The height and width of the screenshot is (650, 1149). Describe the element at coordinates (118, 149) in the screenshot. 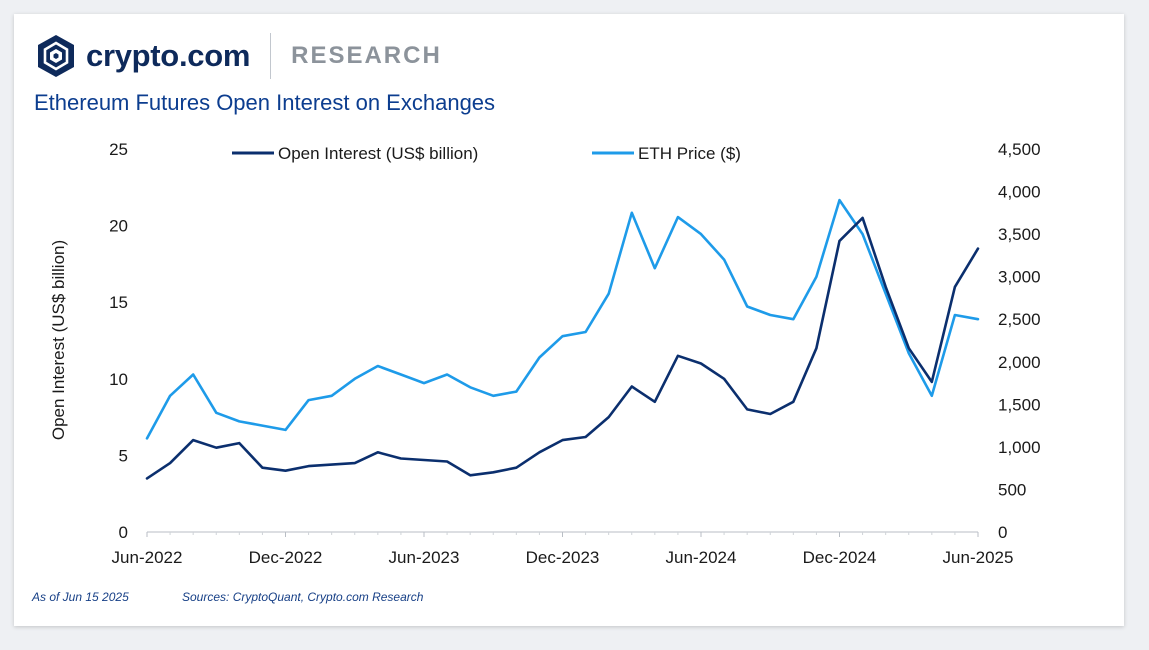

I see `y-left-tick-label: 25` at that location.